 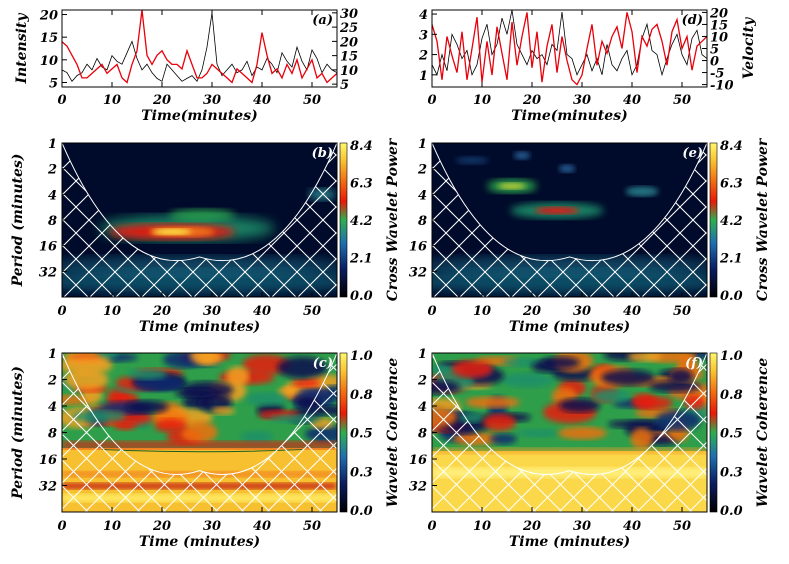 I want to click on y-tick-label-right: 0, so click(x=714, y=62).